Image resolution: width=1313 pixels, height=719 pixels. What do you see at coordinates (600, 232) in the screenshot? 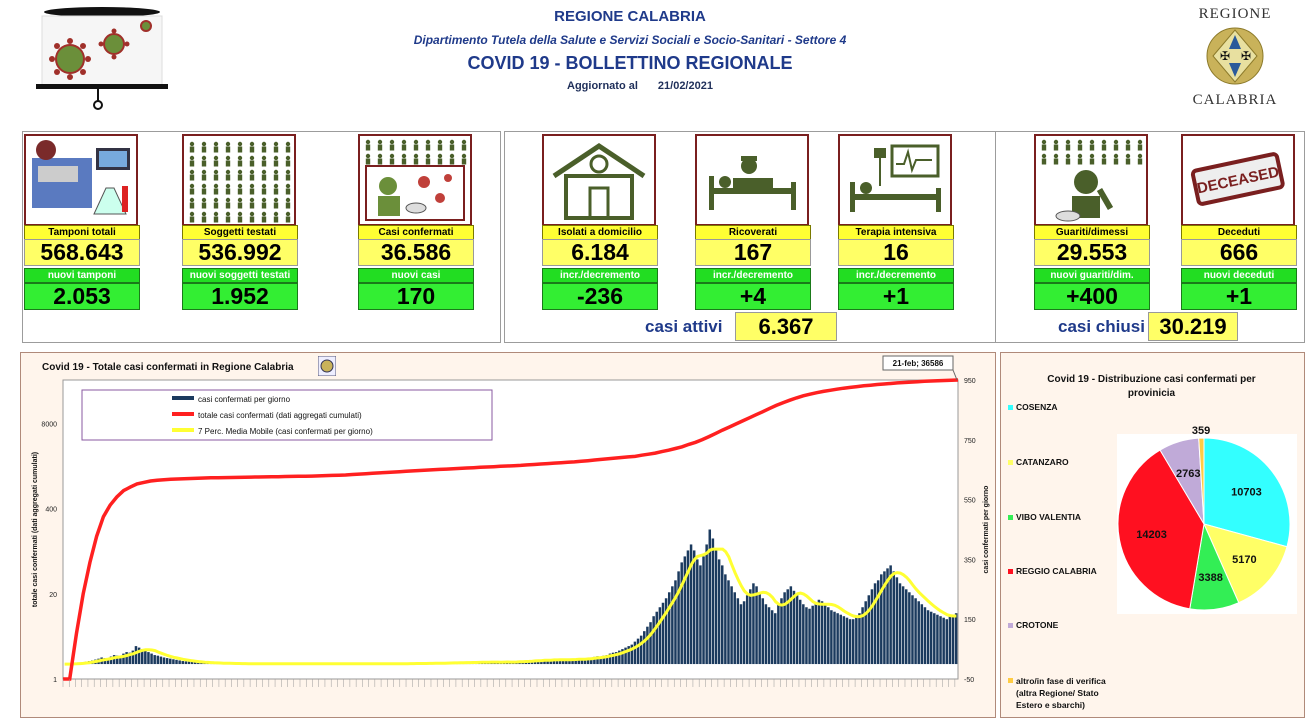
I see `kpi-label: Isolati a domicilio` at bounding box center [600, 232].